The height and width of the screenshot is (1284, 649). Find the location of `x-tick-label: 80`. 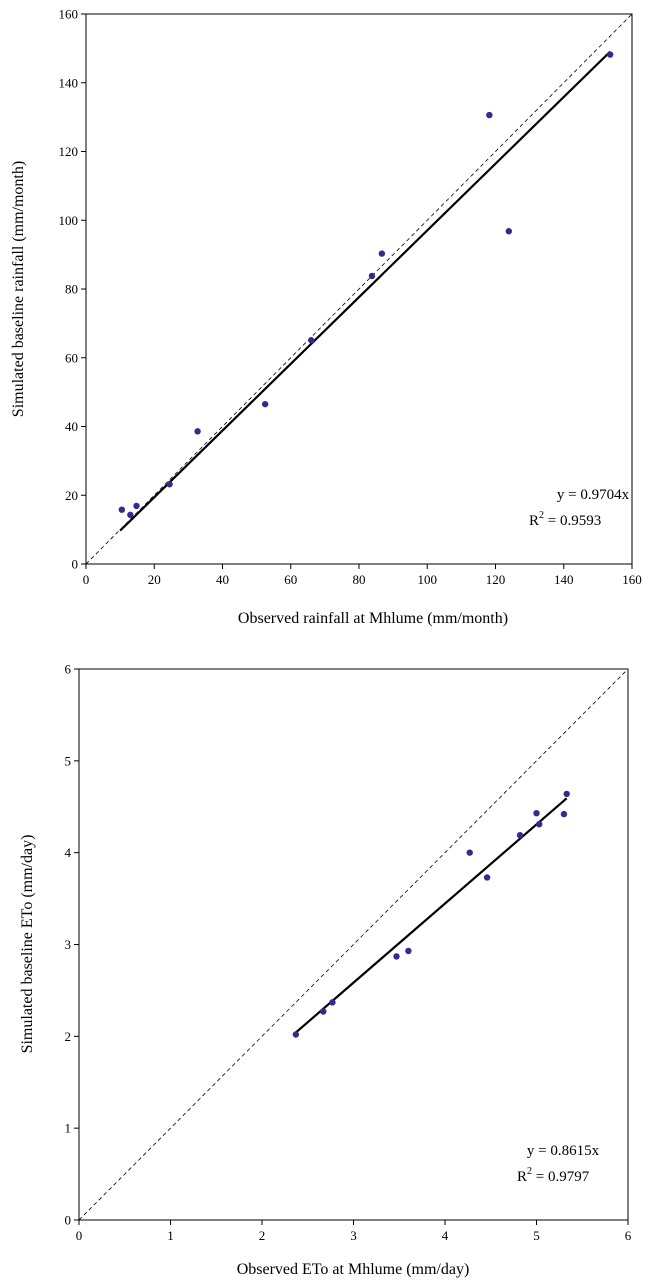

x-tick-label: 80 is located at coordinates (359, 579).